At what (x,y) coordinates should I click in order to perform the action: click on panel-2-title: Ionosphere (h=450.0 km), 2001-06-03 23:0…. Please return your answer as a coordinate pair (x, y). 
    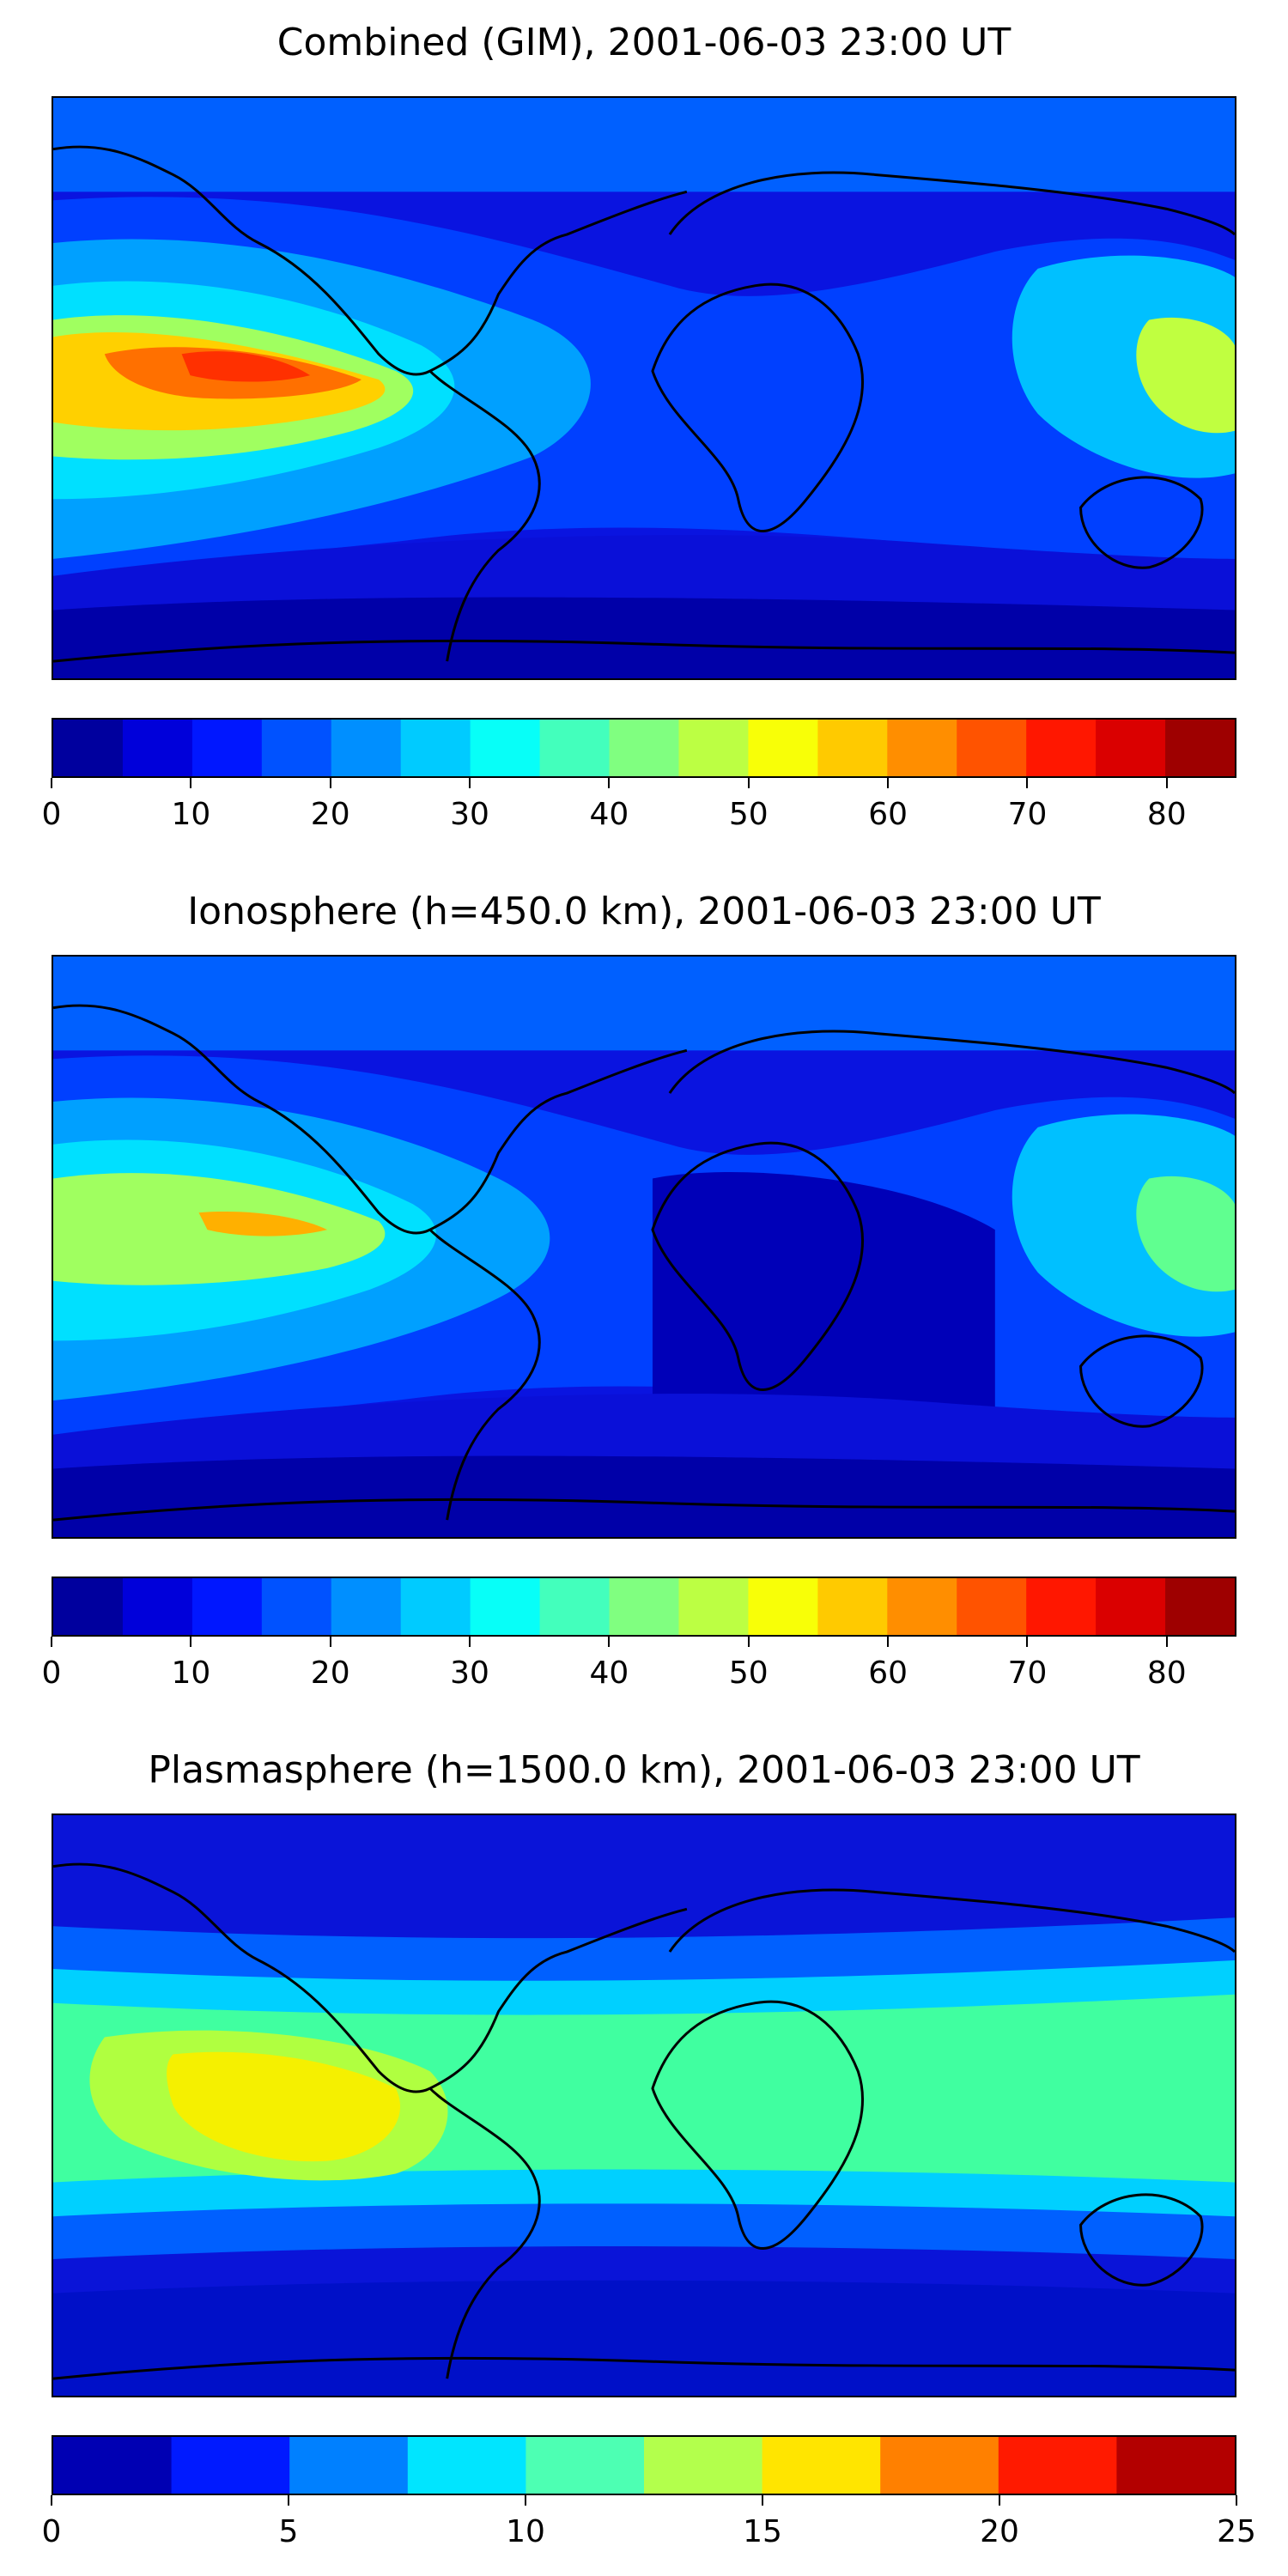
    Looking at the image, I should click on (644, 911).